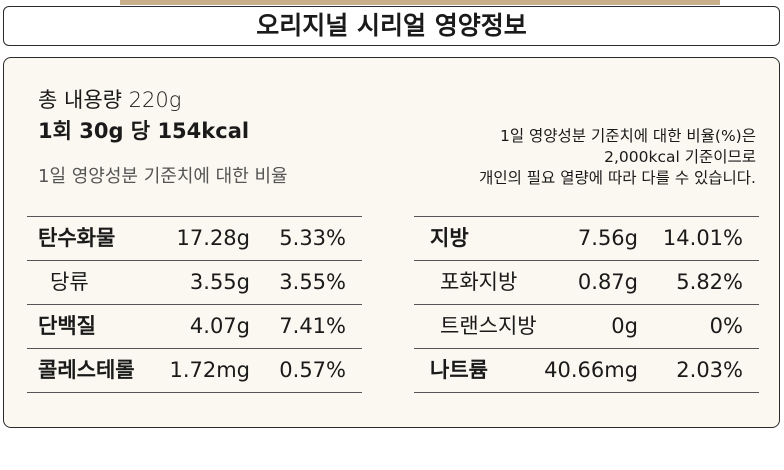  I want to click on nutrient-amount: 0.87g, so click(607, 282).